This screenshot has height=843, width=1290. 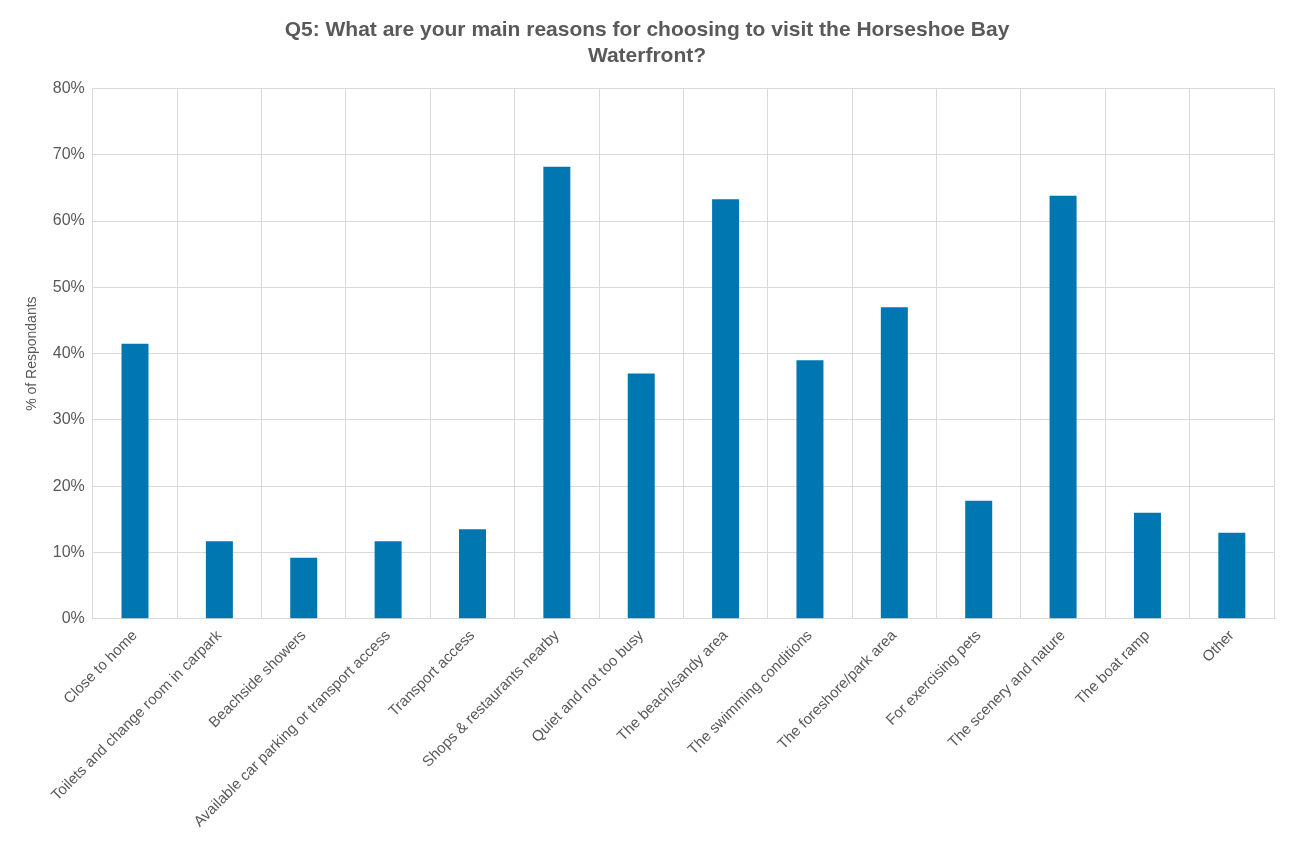 I want to click on y-tick-label: 70%, so click(x=68, y=154).